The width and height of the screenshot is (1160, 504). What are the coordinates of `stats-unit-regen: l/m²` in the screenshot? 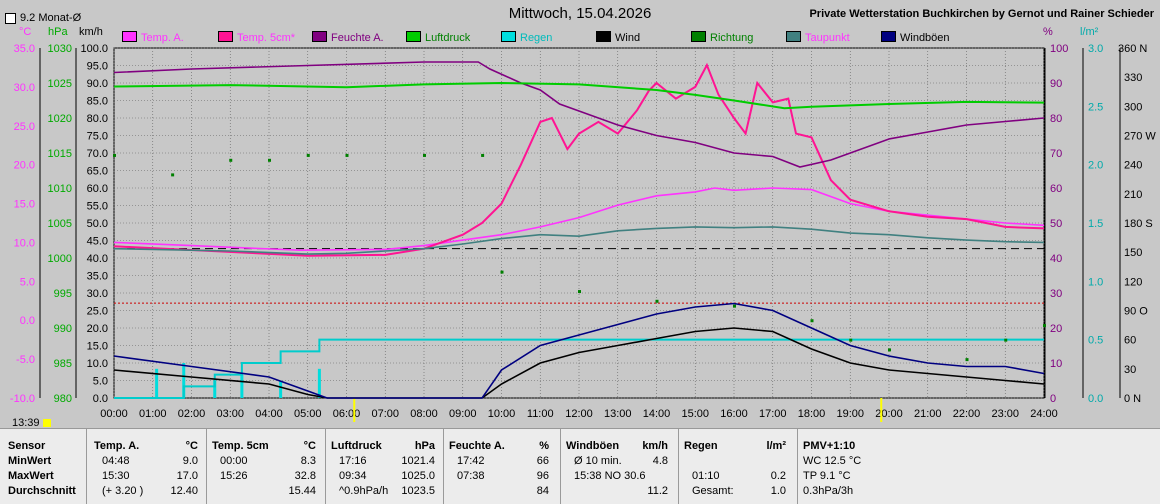 It's located at (776, 446).